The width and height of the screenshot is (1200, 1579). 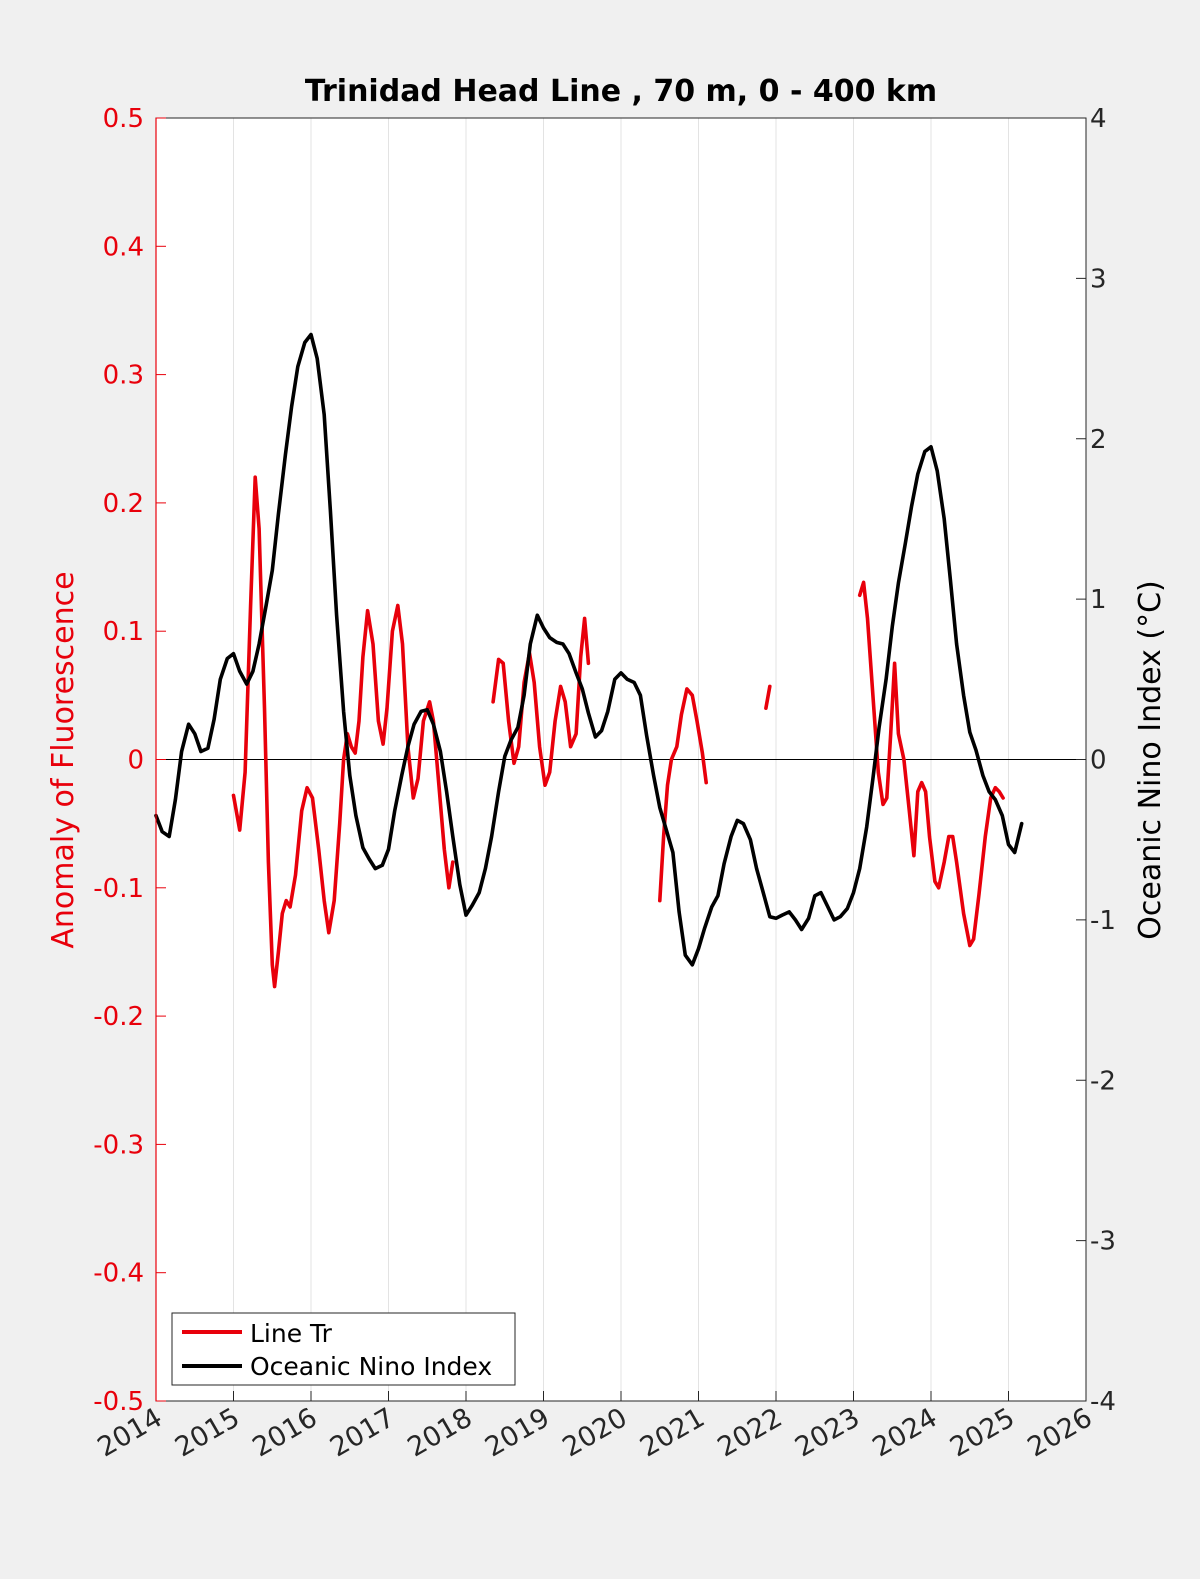 I want to click on y-right-tick-label-4: 4, so click(x=1098, y=119).